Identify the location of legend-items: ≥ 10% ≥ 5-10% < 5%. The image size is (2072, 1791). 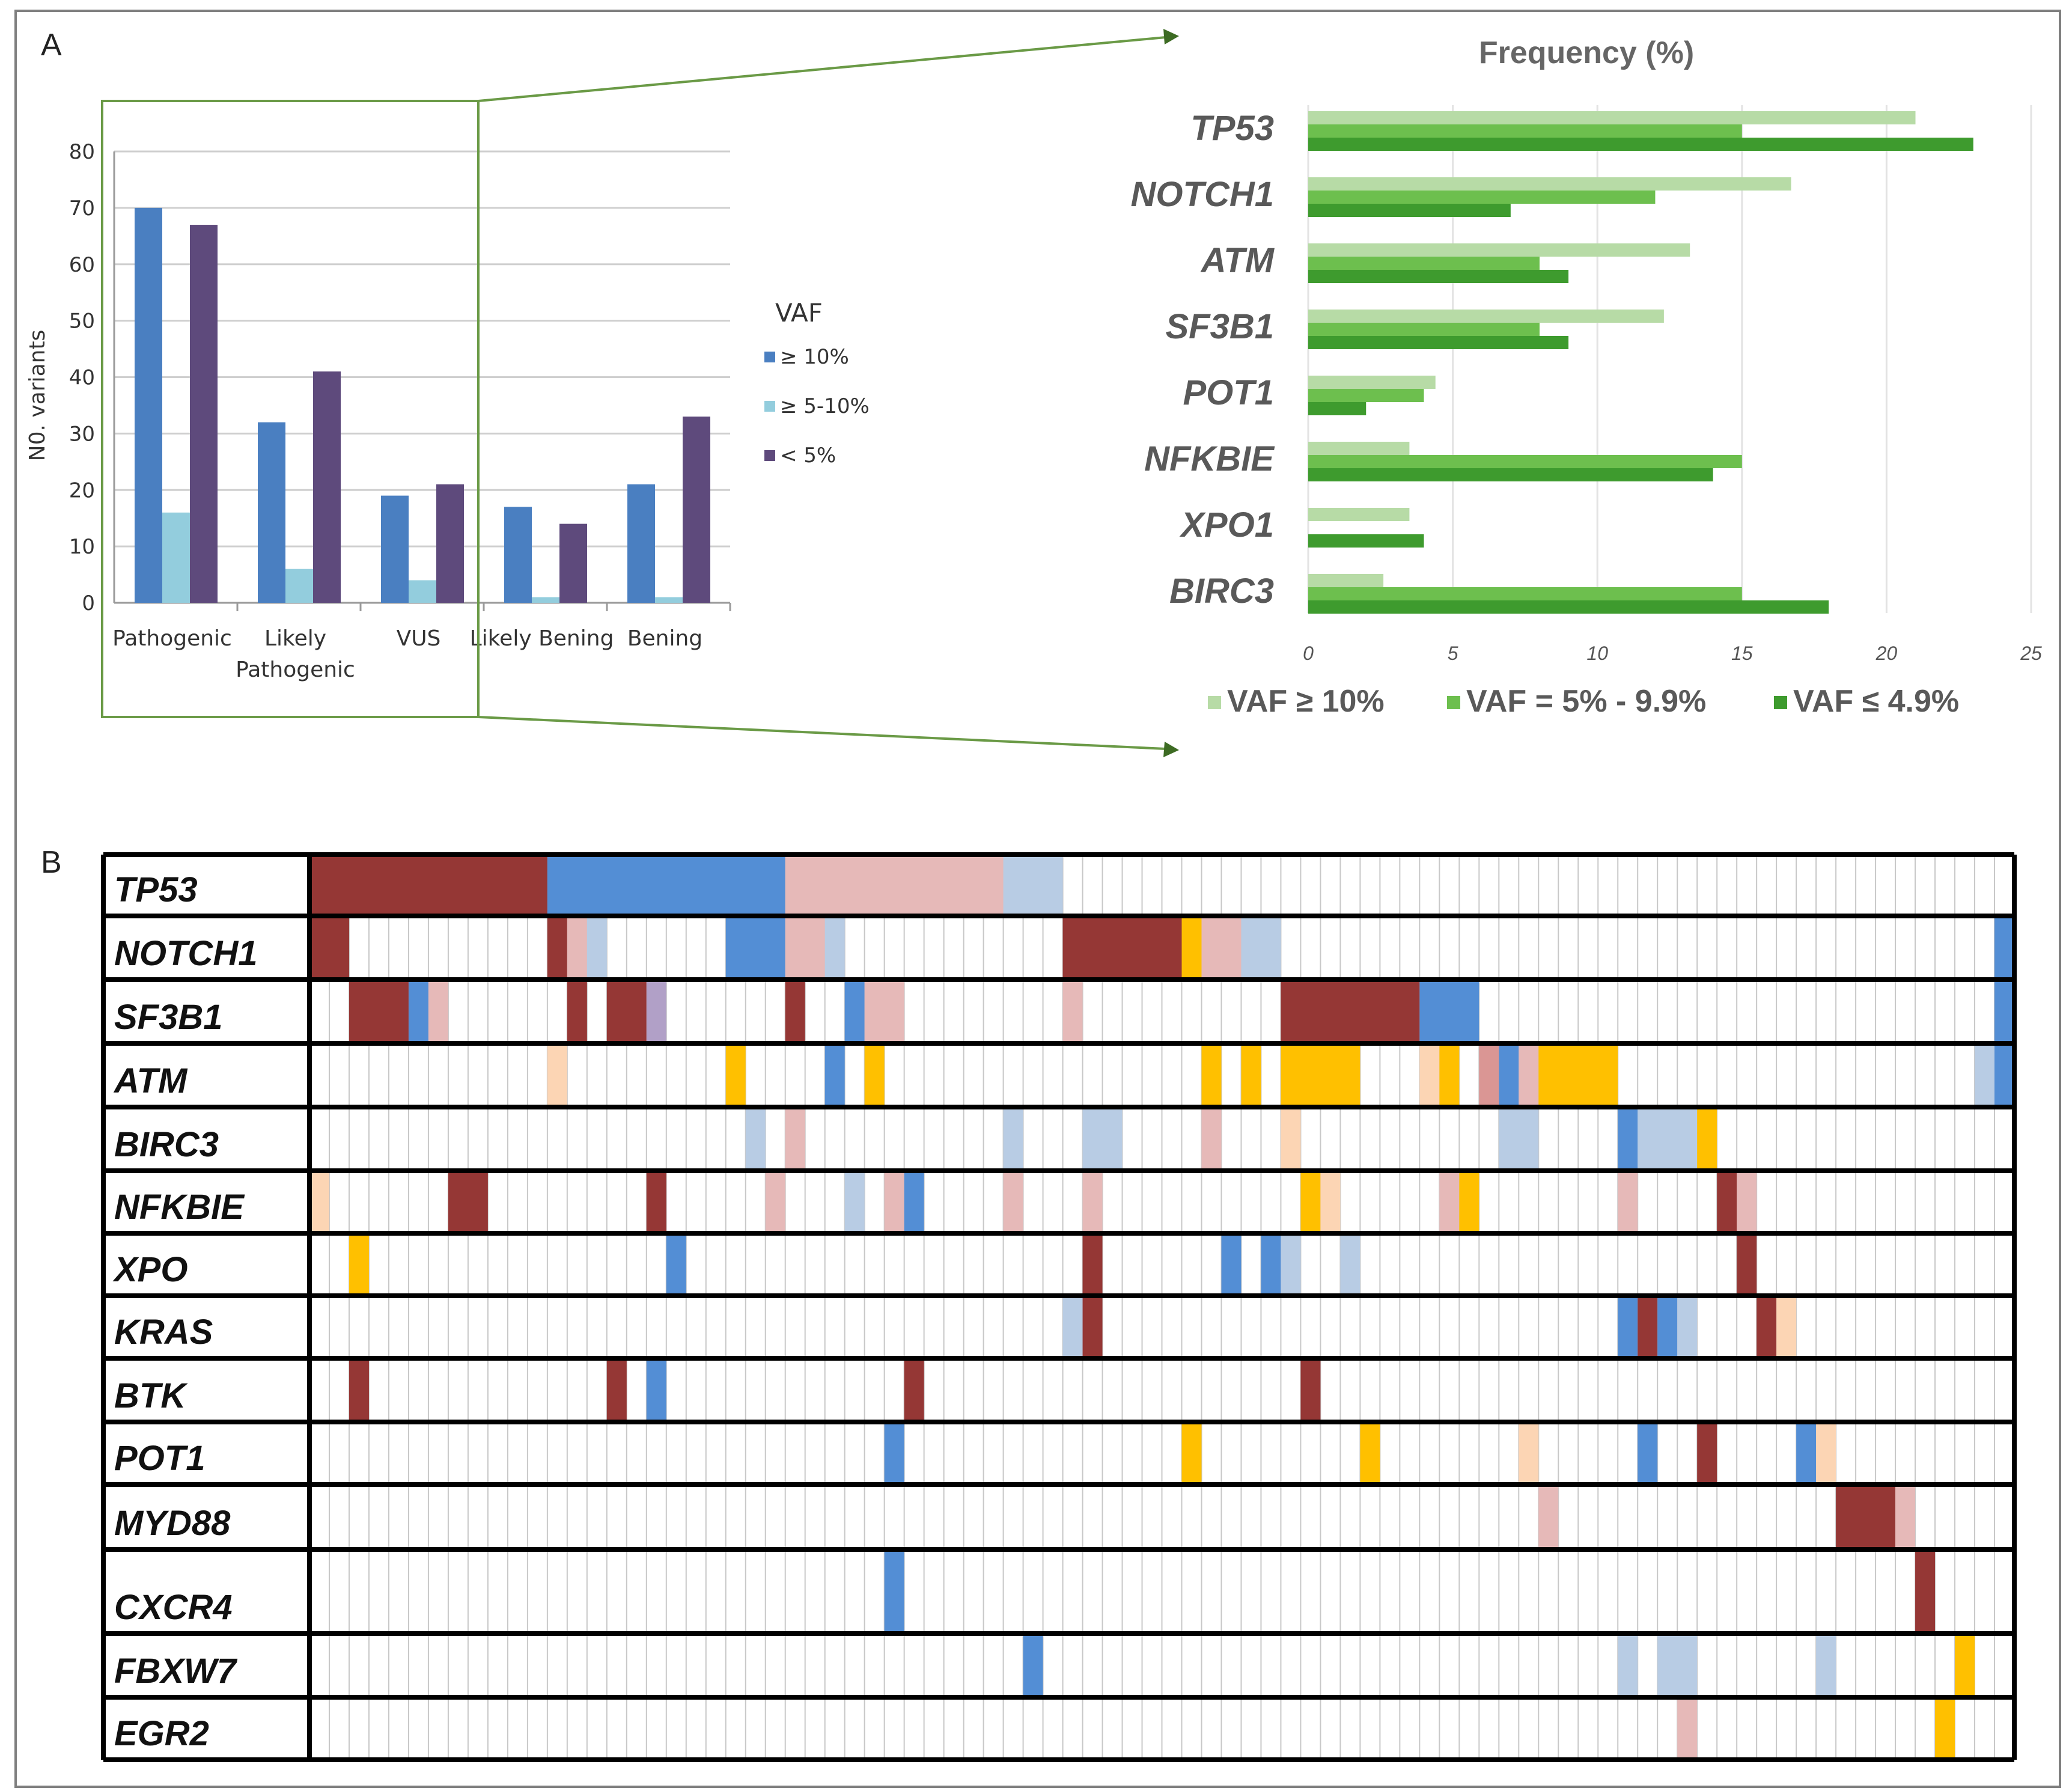
(817, 406).